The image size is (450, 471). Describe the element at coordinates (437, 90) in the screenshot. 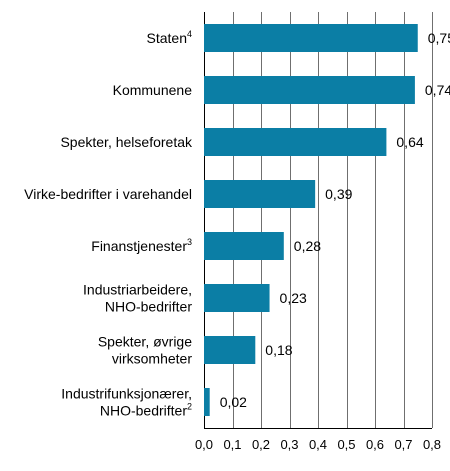

I see `value-label: 0,74` at that location.